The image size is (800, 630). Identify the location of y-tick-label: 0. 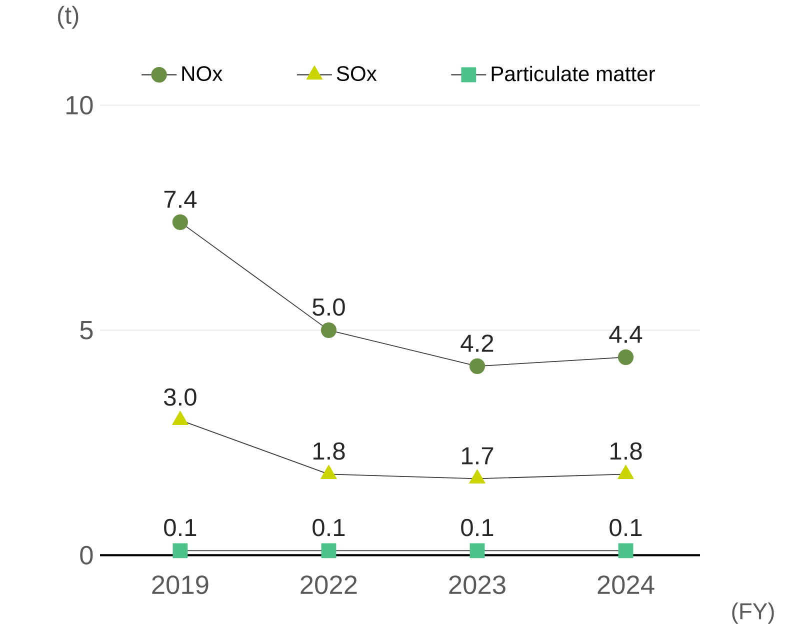
(86, 555).